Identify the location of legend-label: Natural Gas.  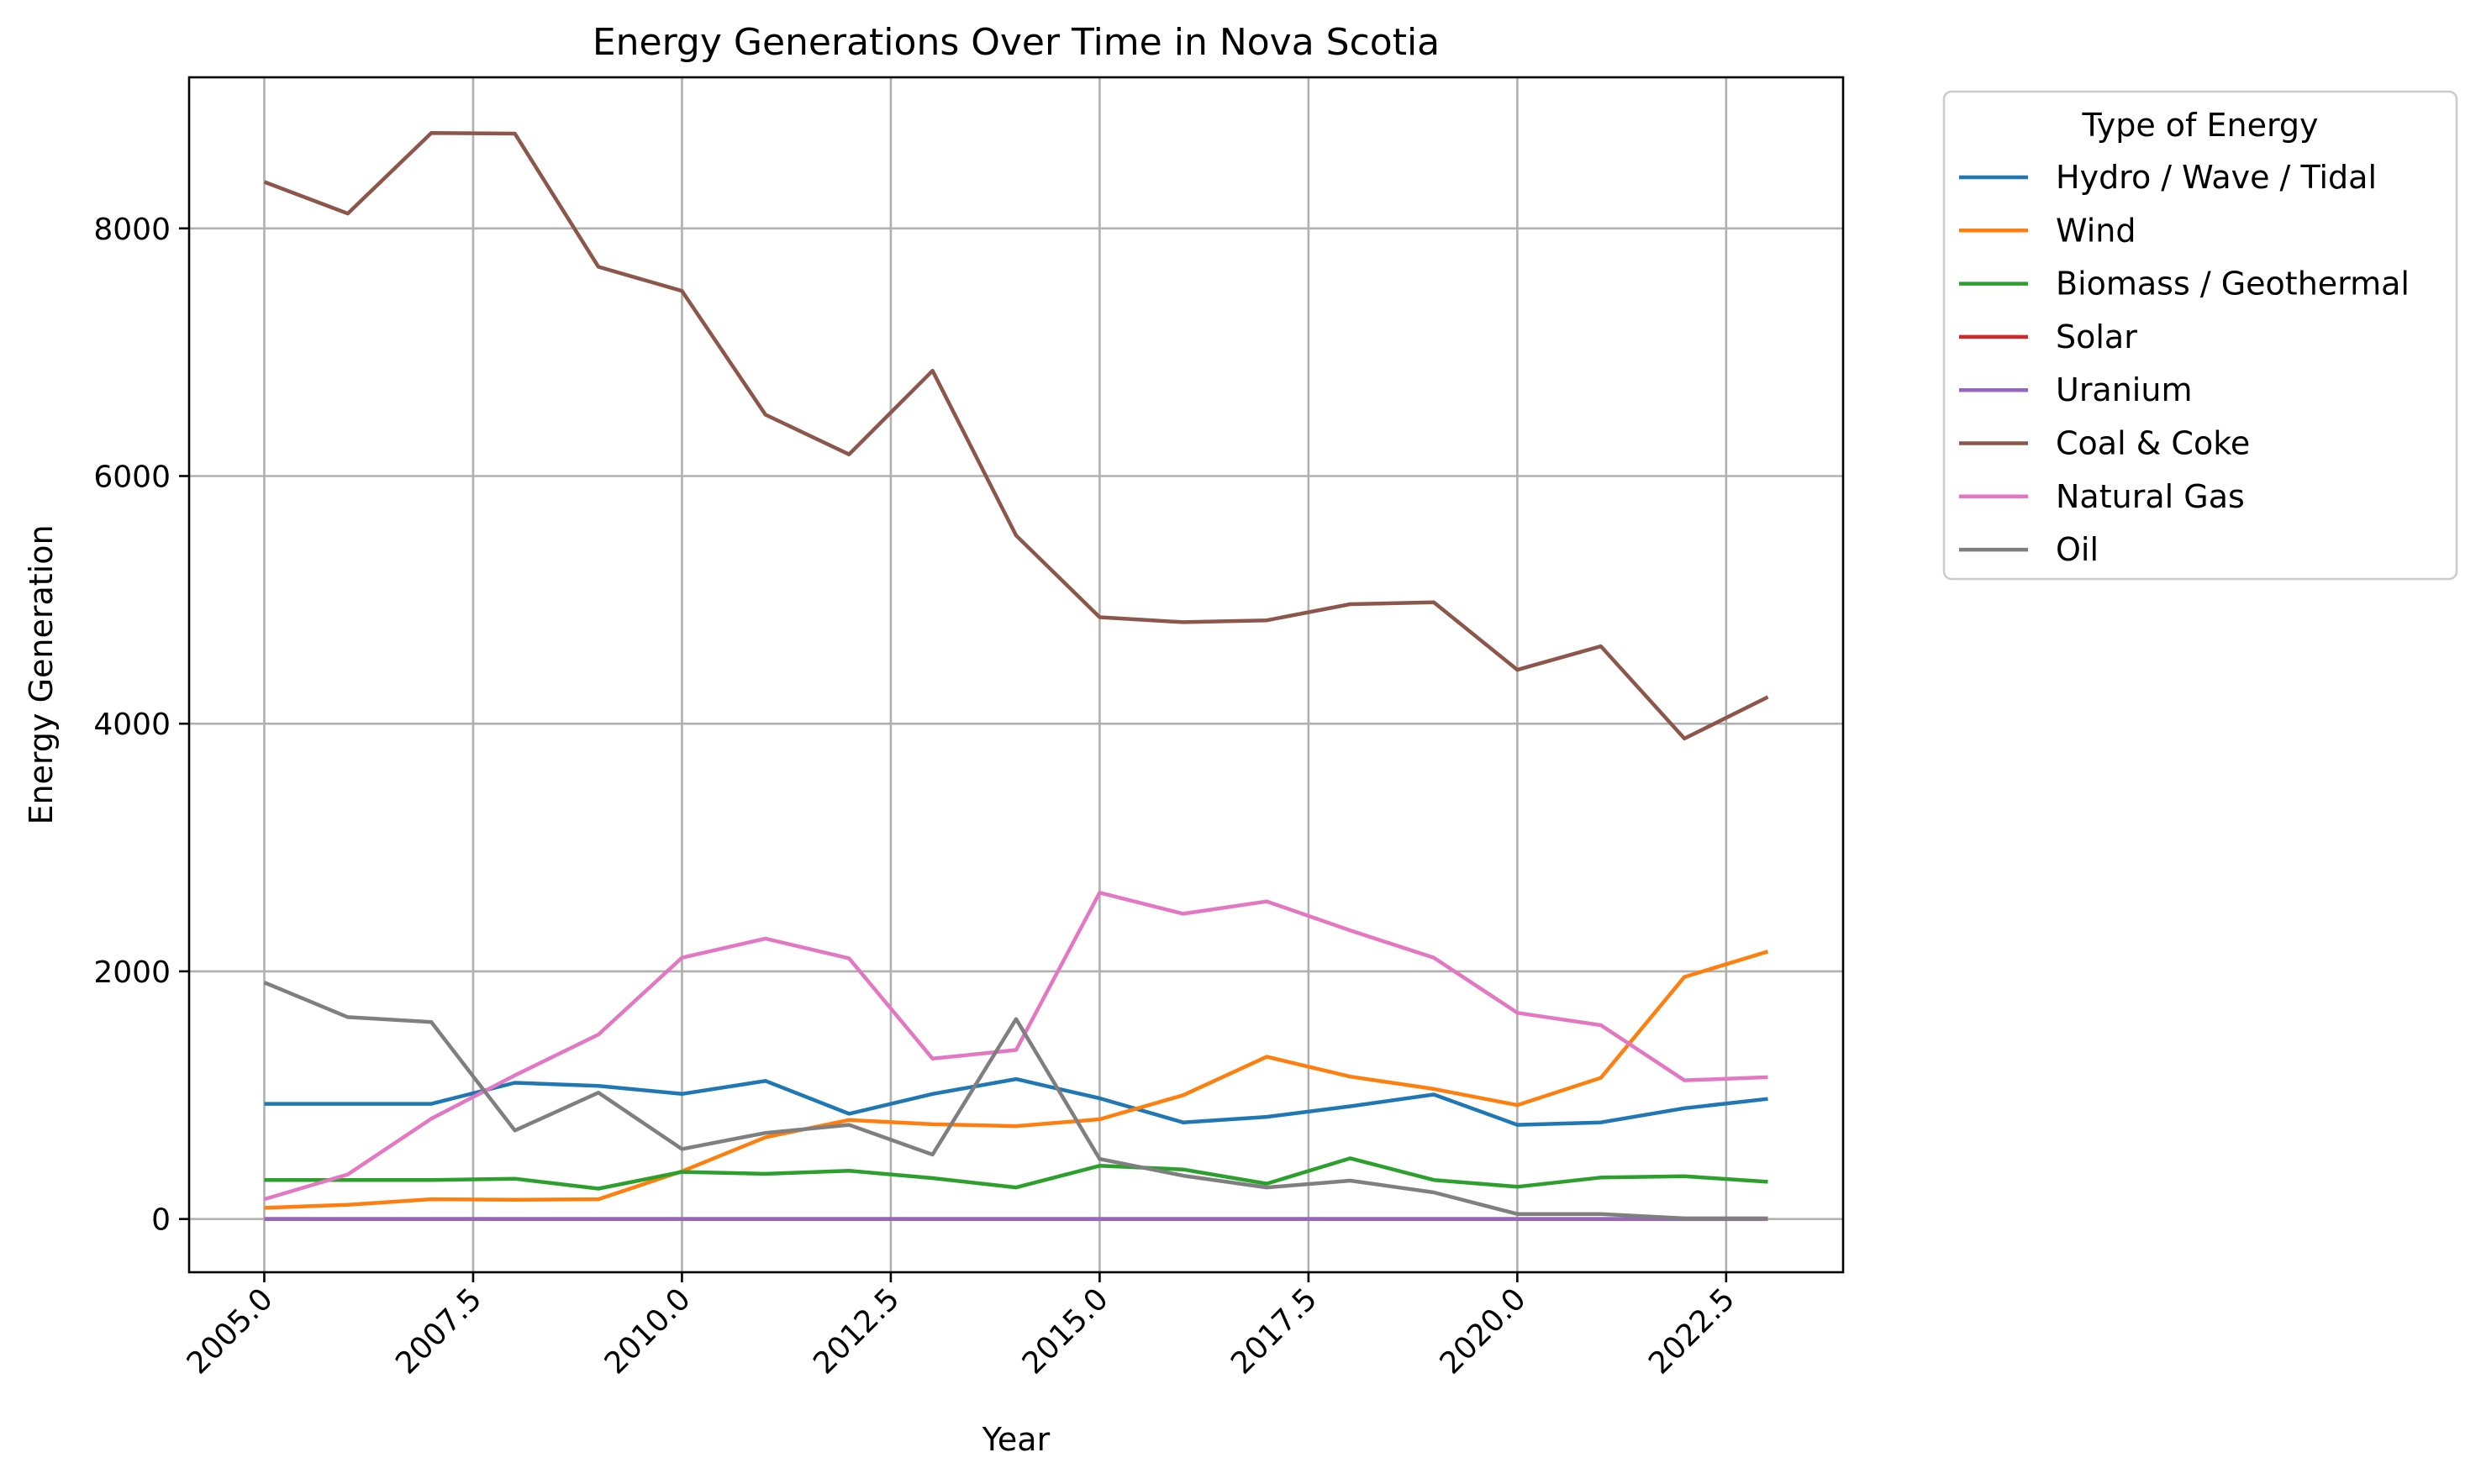
(2150, 497).